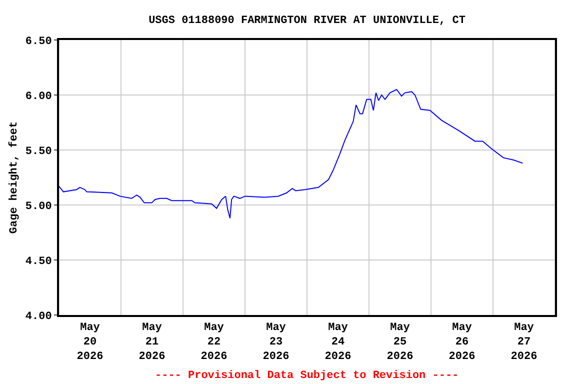 The image size is (576, 384). What do you see at coordinates (38, 42) in the screenshot?
I see `y-tick-label: 6.50` at bounding box center [38, 42].